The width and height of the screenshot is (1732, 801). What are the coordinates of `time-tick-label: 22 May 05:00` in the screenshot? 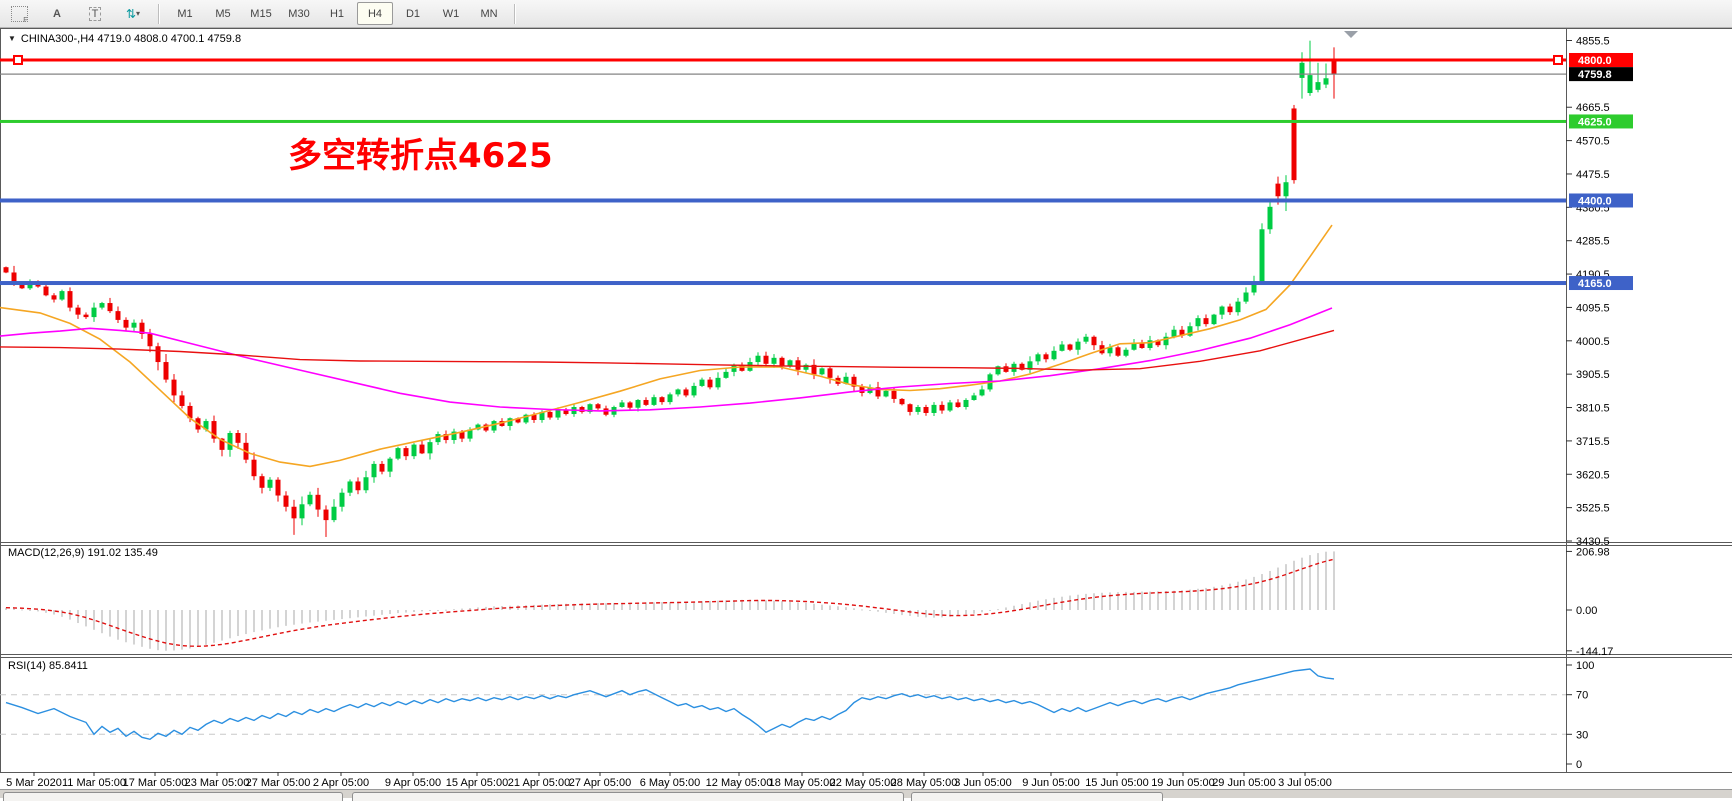 It's located at (863, 783).